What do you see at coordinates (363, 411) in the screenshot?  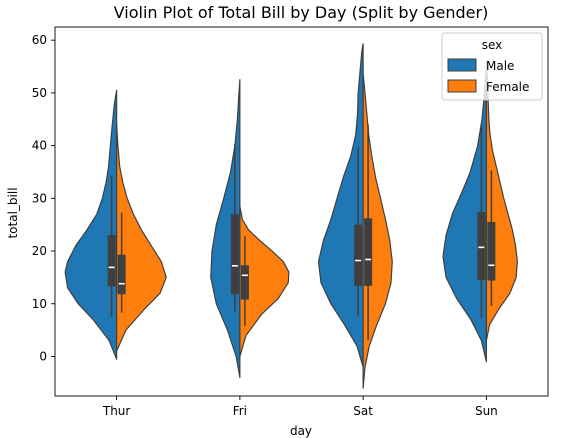 I see `x-tick-label: Sat` at bounding box center [363, 411].